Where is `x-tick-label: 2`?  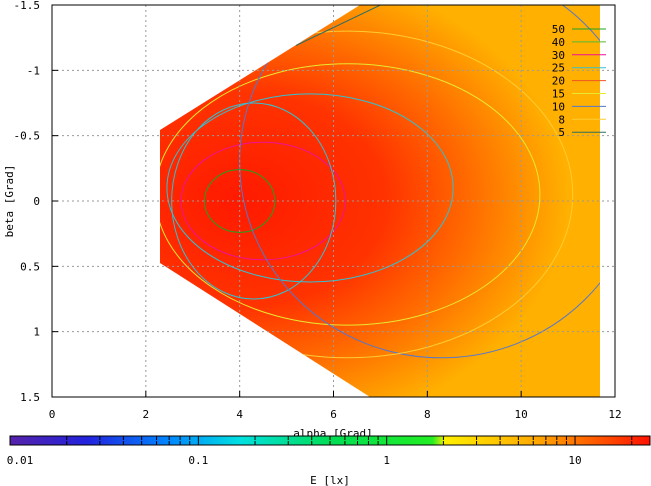 x-tick-label: 2 is located at coordinates (146, 414).